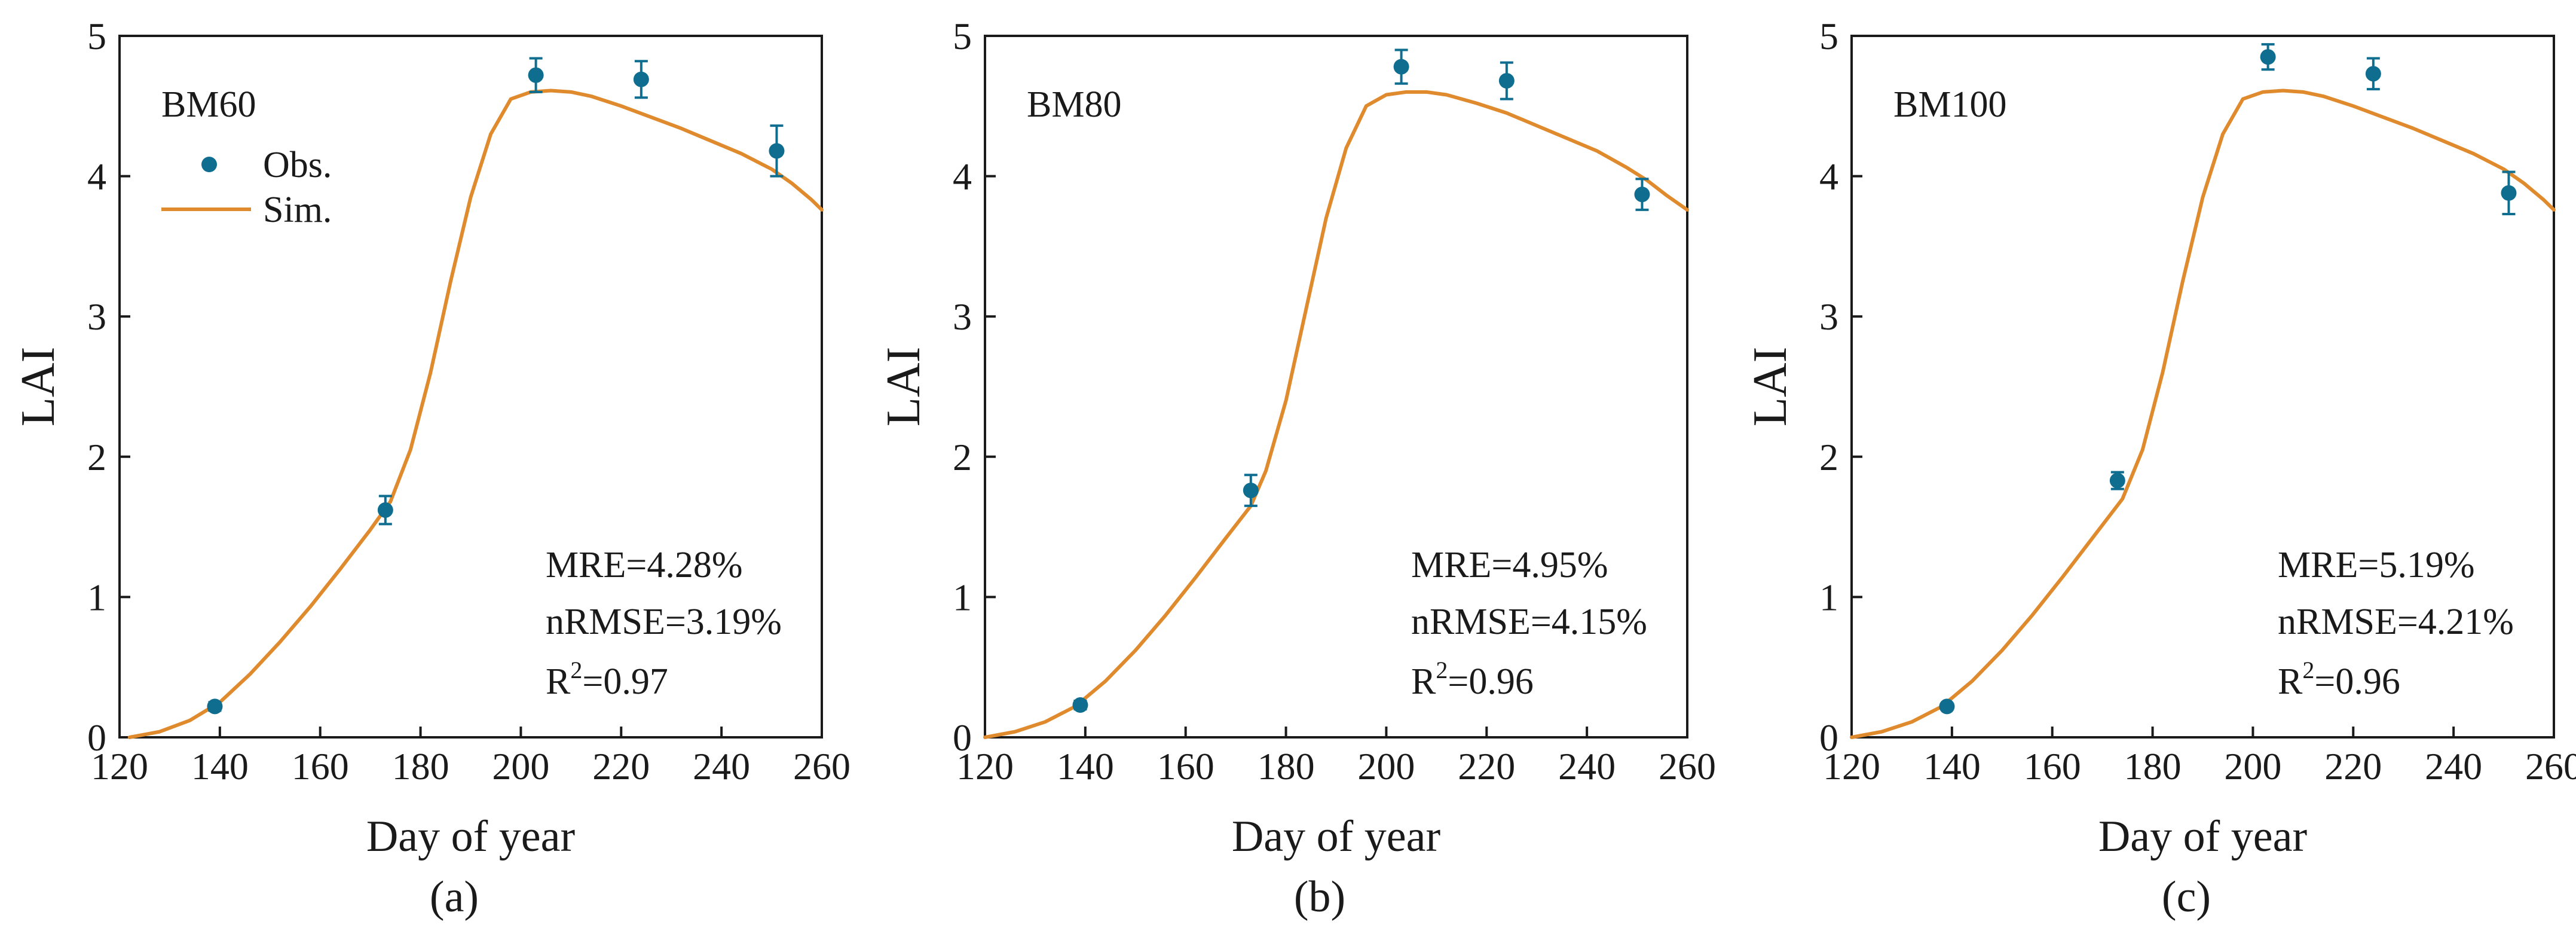 This screenshot has width=2576, height=949. Describe the element at coordinates (1949, 104) in the screenshot. I see `treatment-label: BM100` at that location.